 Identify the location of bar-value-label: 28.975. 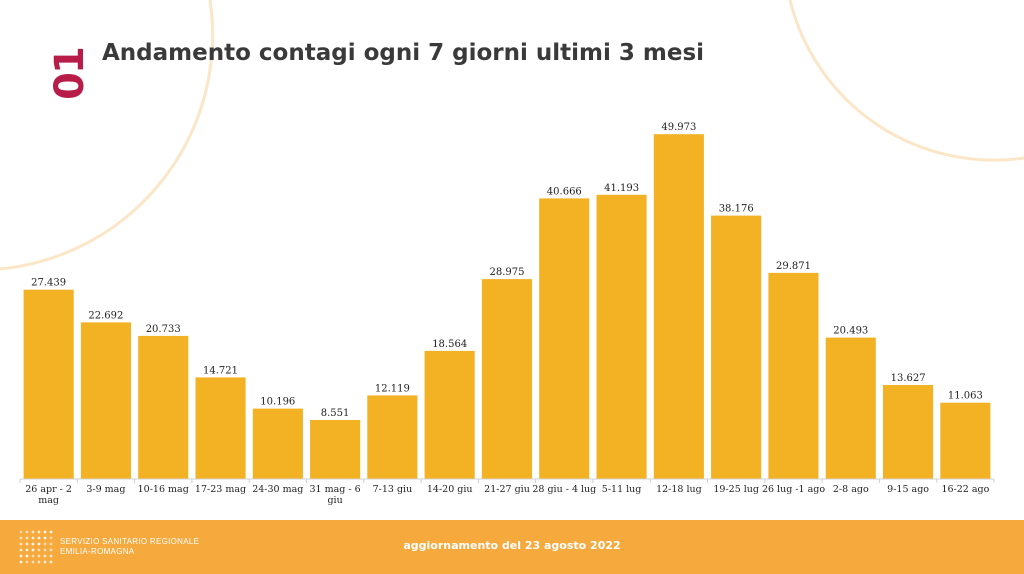
(507, 272).